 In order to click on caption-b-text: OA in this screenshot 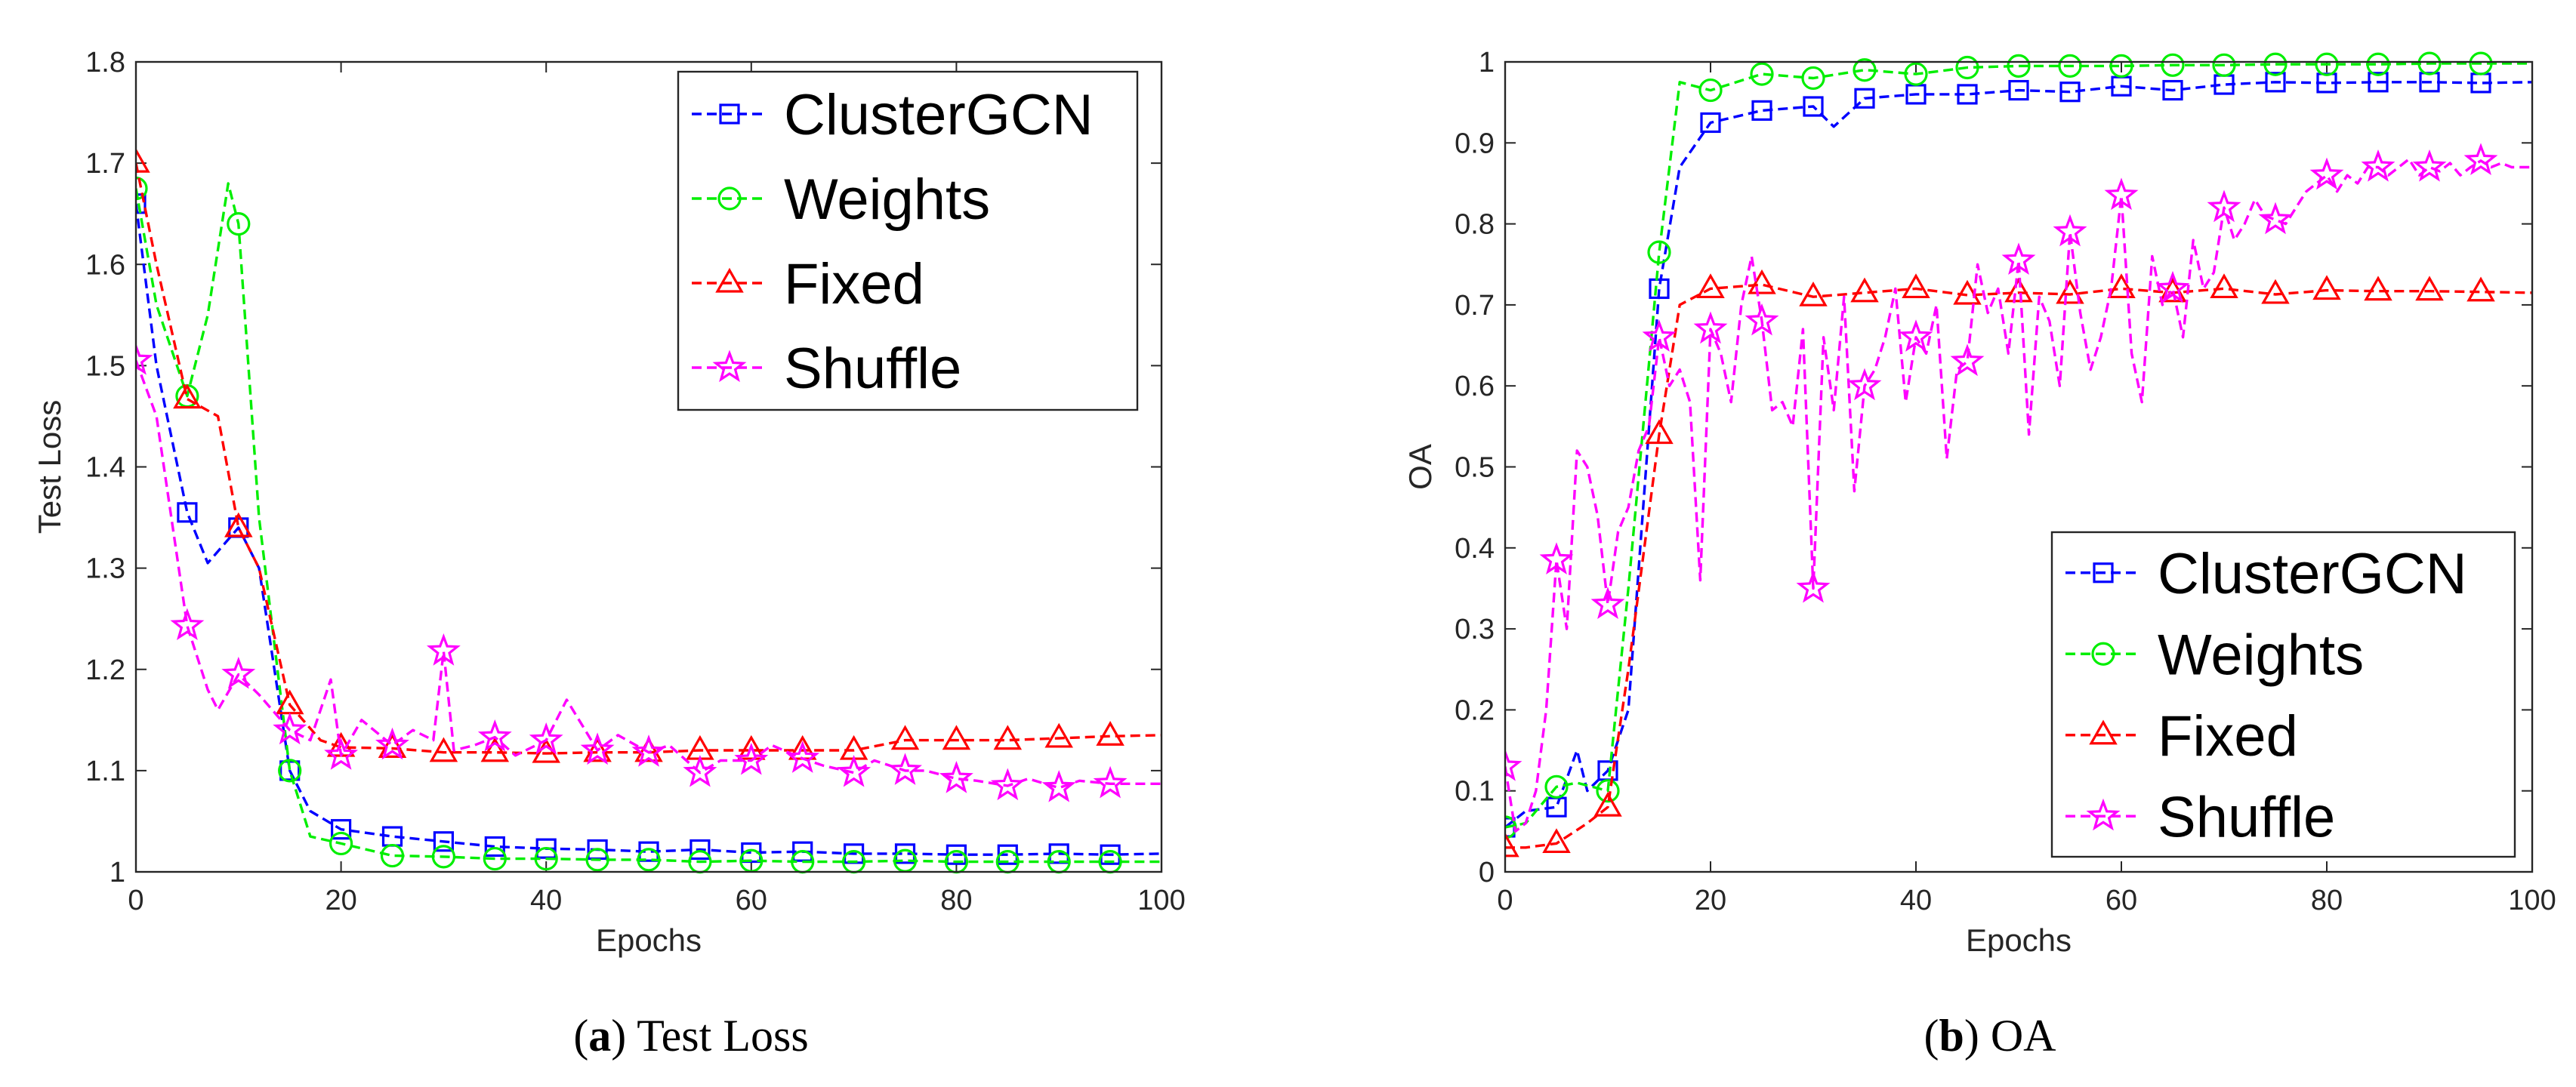, I will do `click(2023, 1036)`.